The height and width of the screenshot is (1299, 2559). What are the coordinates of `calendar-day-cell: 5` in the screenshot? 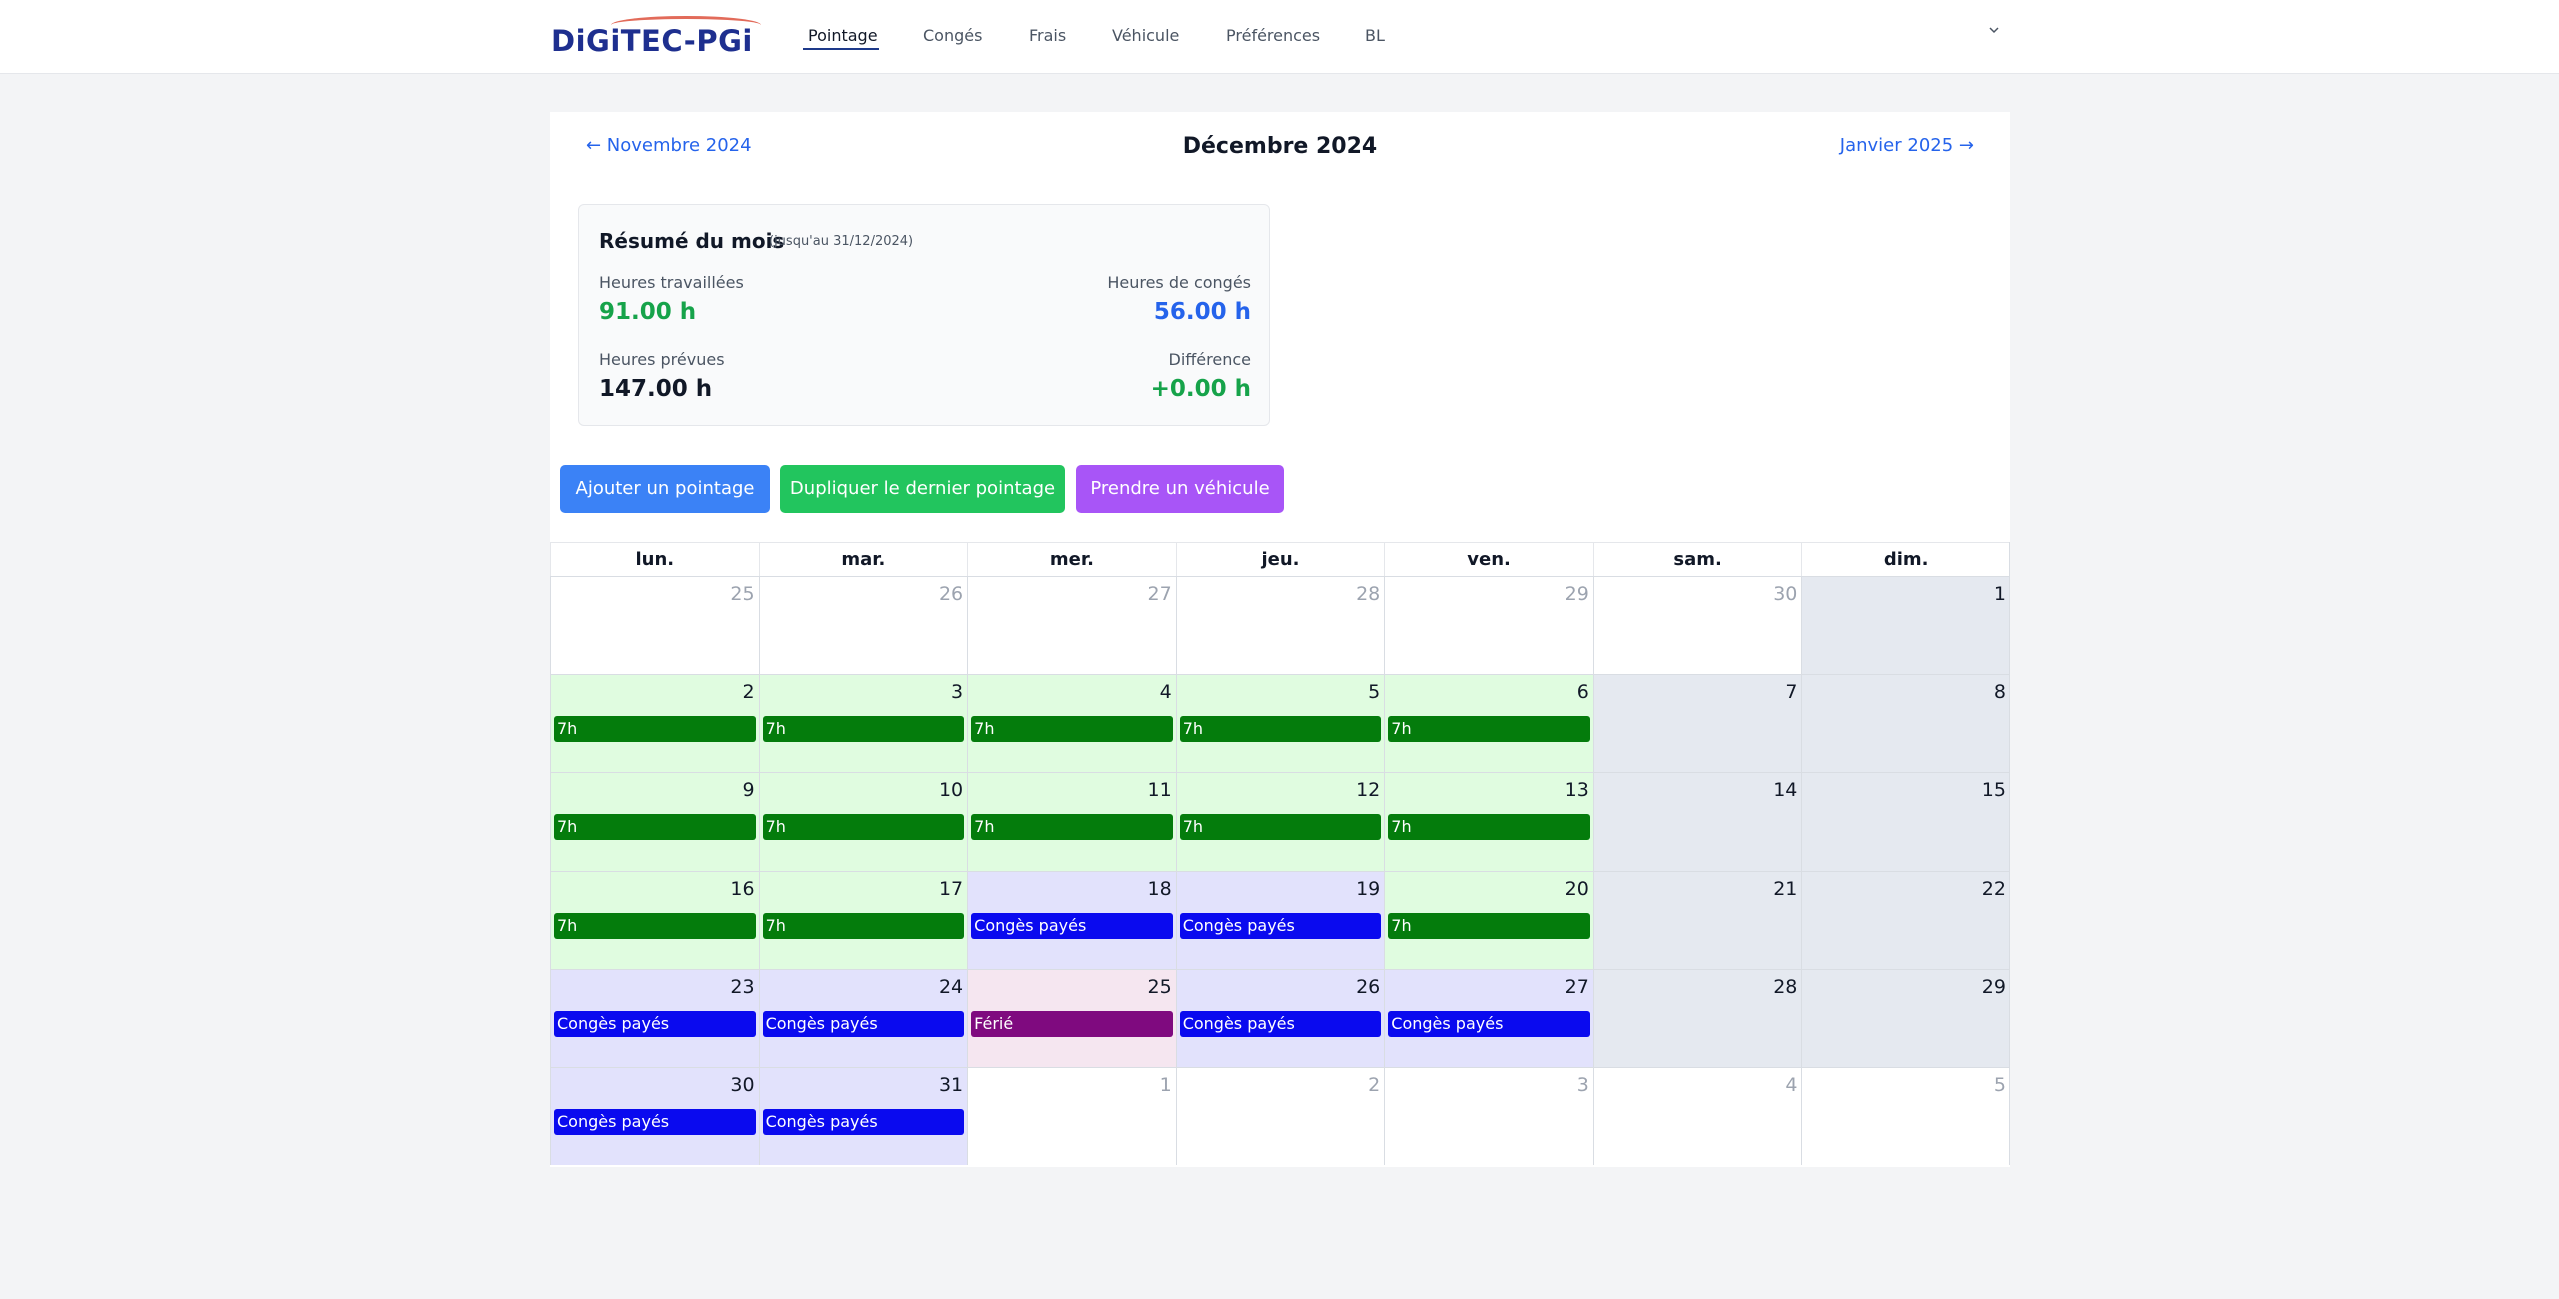 It's located at (1905, 1116).